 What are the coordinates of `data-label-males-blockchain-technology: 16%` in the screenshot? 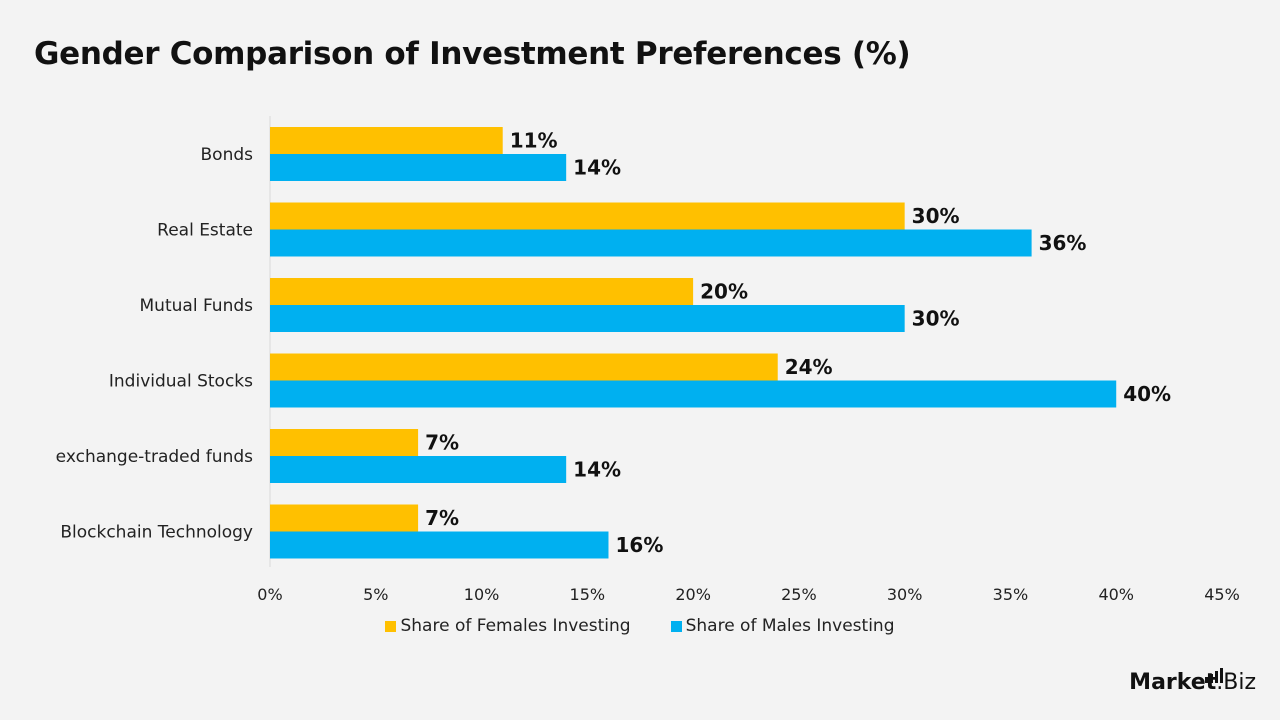 It's located at (639, 545).